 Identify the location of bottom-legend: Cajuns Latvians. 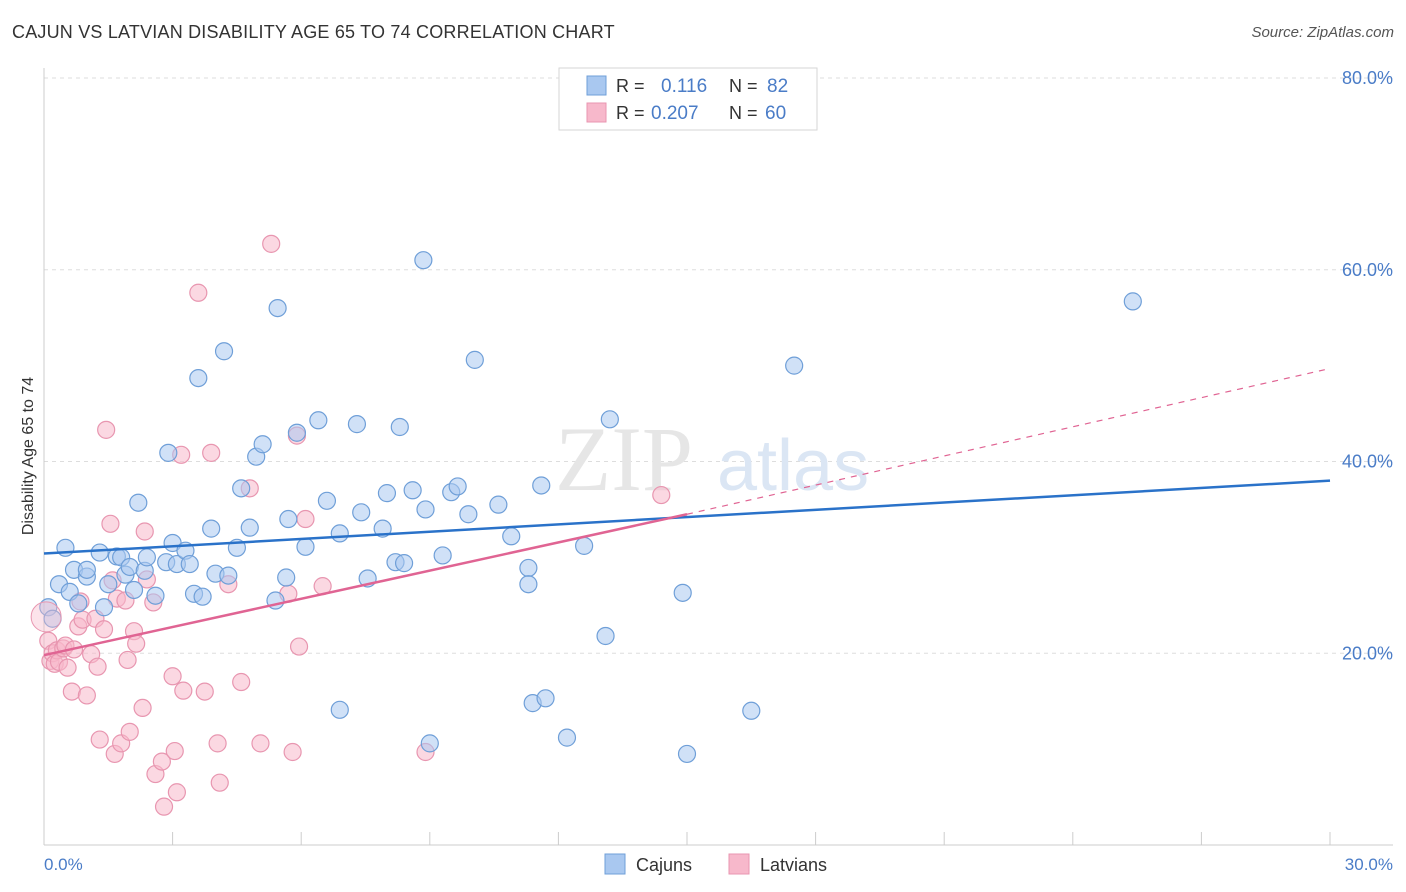
(715, 864).